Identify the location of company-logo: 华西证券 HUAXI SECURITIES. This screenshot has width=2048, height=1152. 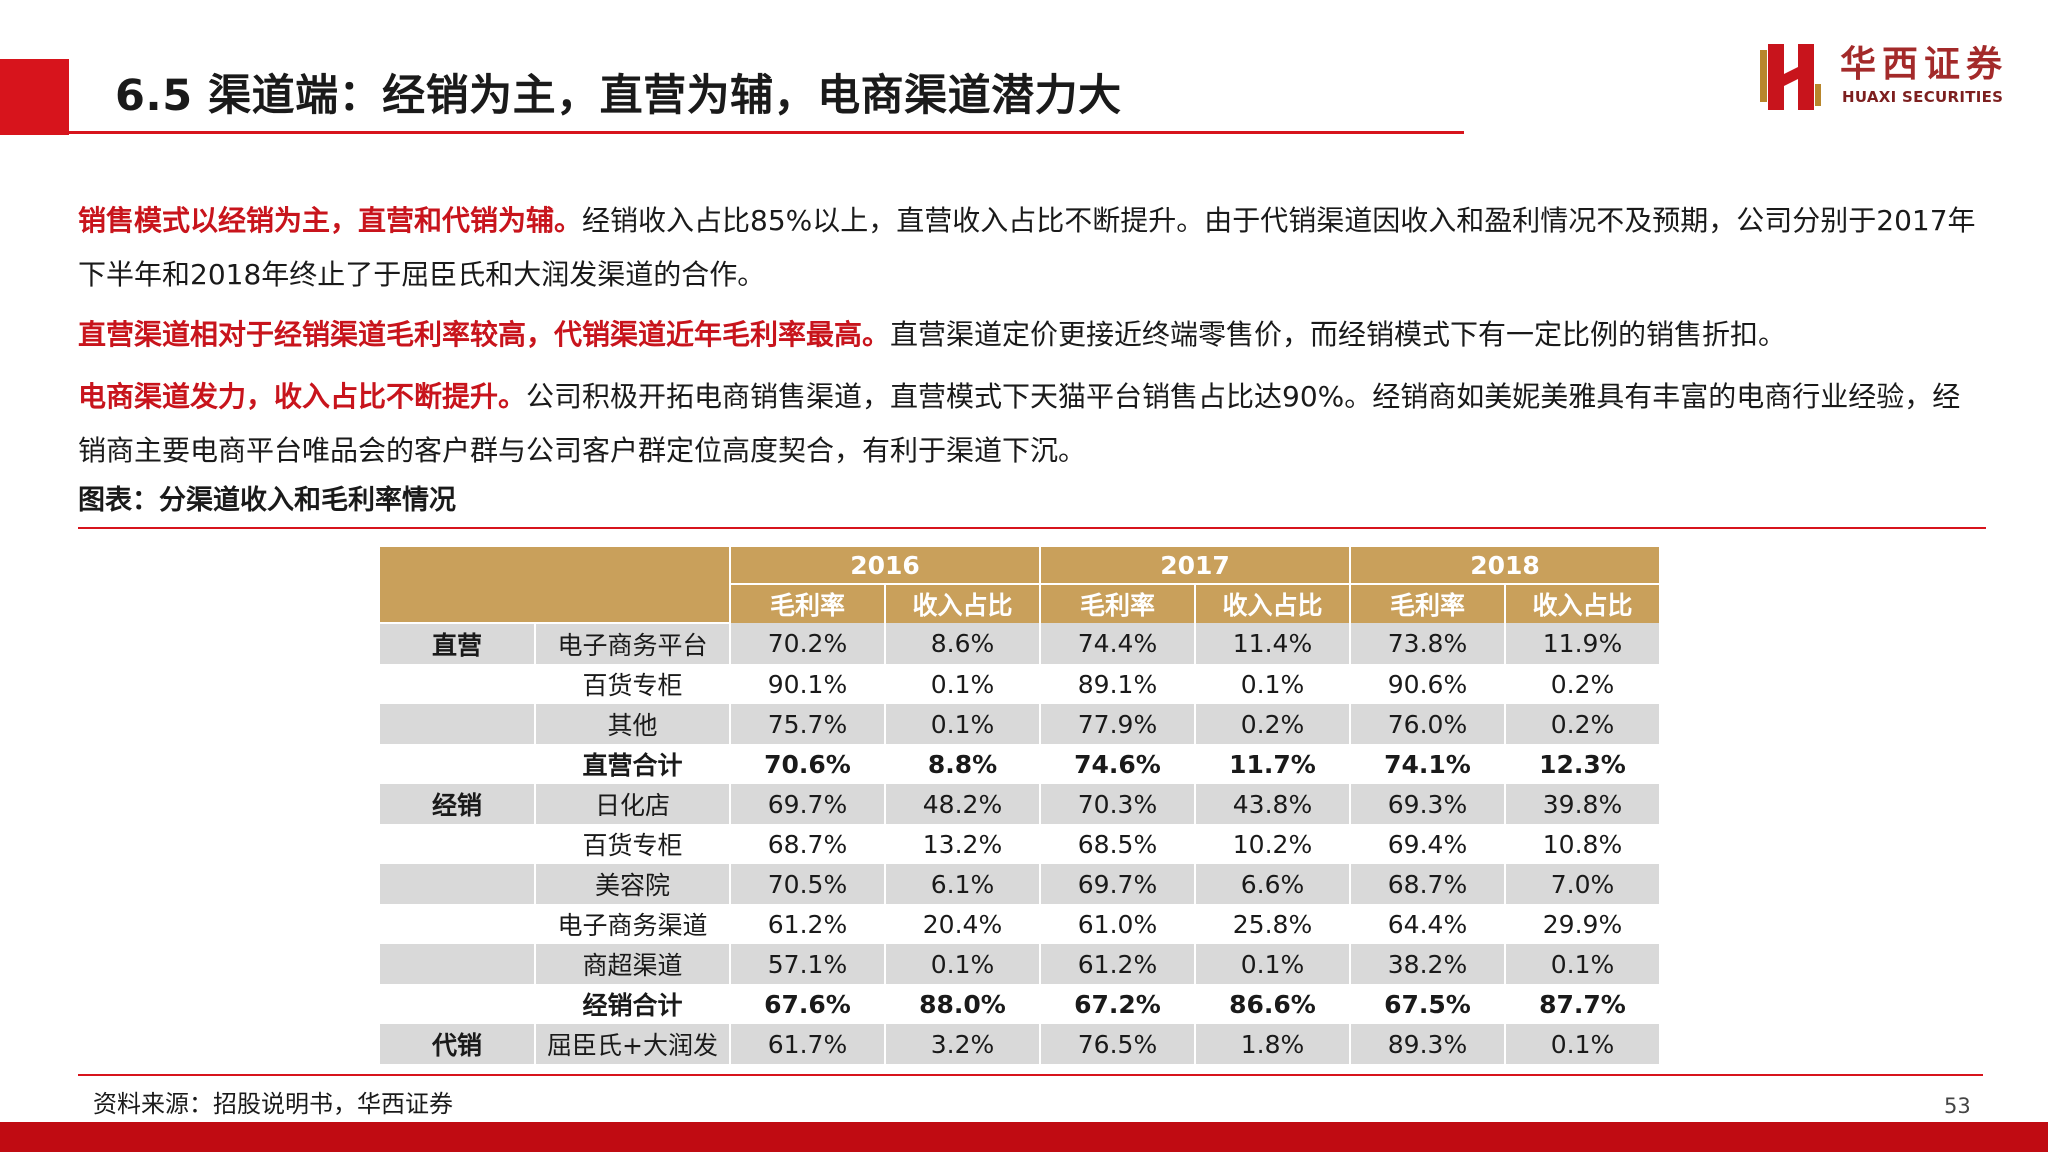
(1890, 75).